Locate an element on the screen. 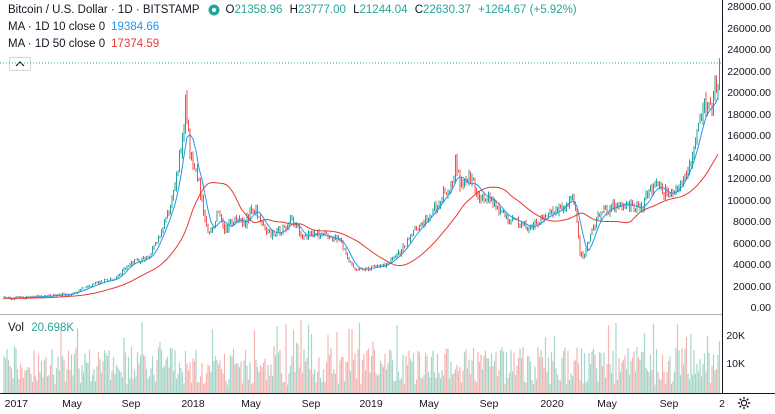  volume-axis-tick: 10K is located at coordinates (735, 364).